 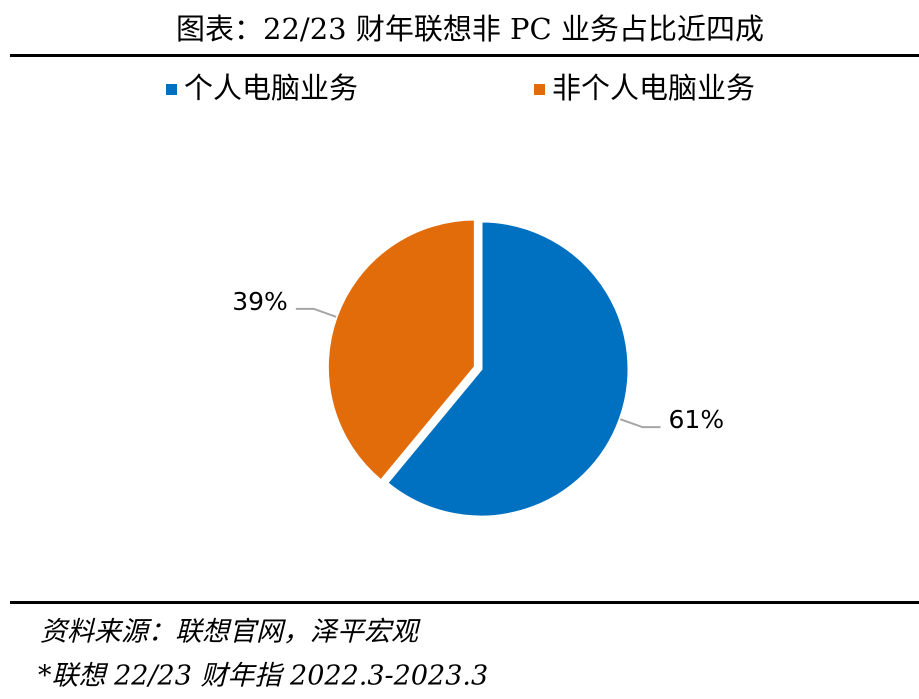 I want to click on title-rule, so click(x=464, y=55).